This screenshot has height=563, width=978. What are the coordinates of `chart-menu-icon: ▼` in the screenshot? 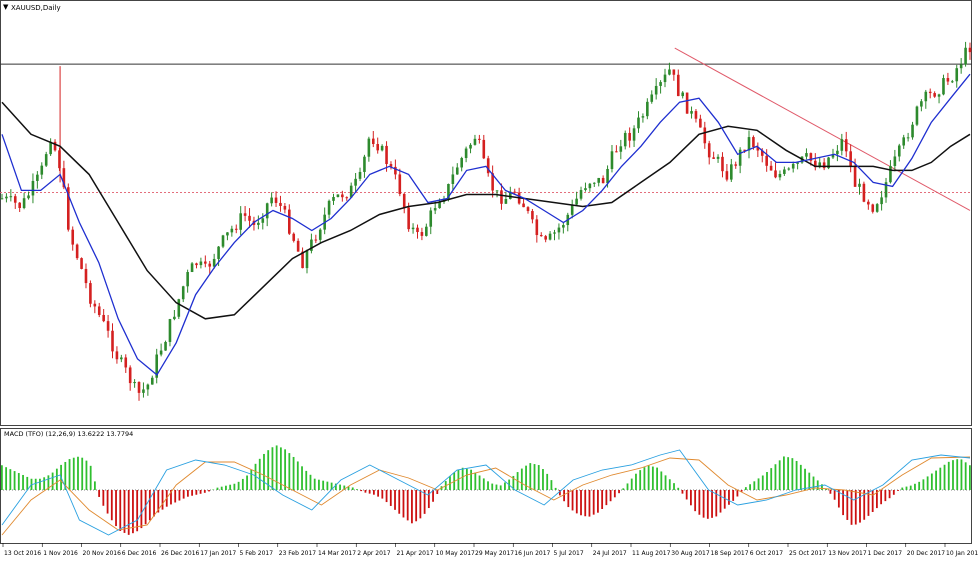 It's located at (6, 7).